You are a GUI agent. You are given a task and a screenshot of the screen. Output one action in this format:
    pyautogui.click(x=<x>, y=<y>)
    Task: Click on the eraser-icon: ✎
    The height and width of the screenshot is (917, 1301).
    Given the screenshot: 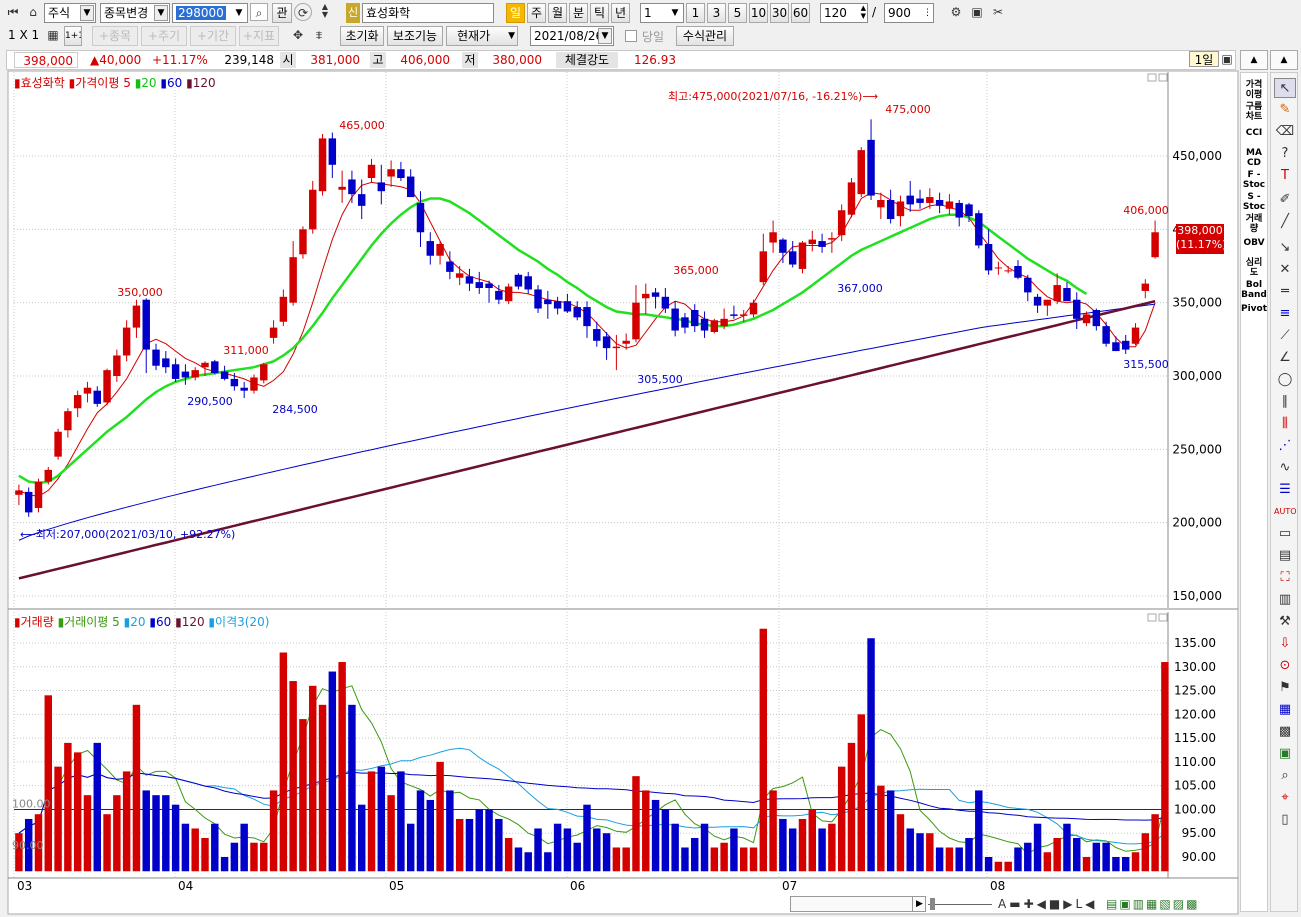 What is the action you would take?
    pyautogui.click(x=1285, y=109)
    